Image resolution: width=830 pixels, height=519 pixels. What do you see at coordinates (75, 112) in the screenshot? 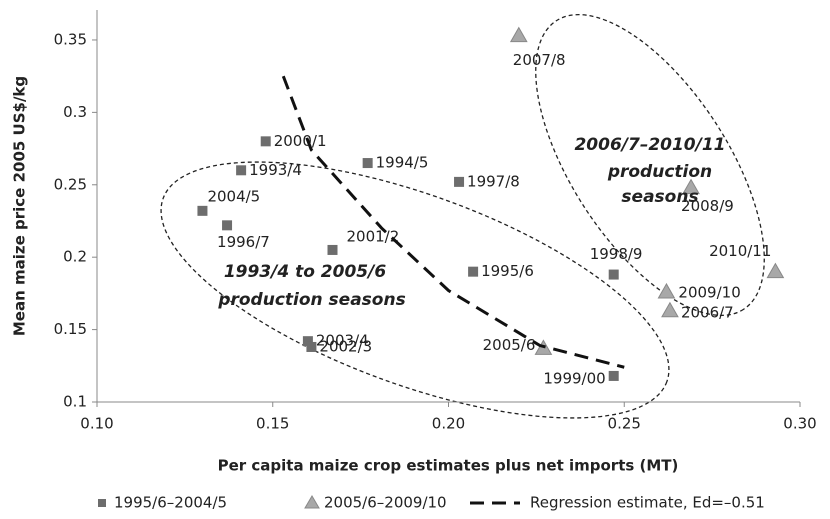
I see `y-tick-label: 0.3` at bounding box center [75, 112].